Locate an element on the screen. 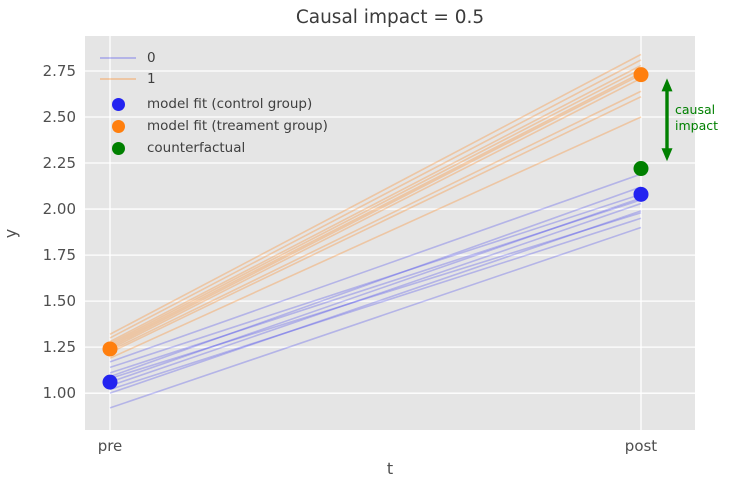  ytick-label-2.50: 2.50 is located at coordinates (59, 117).